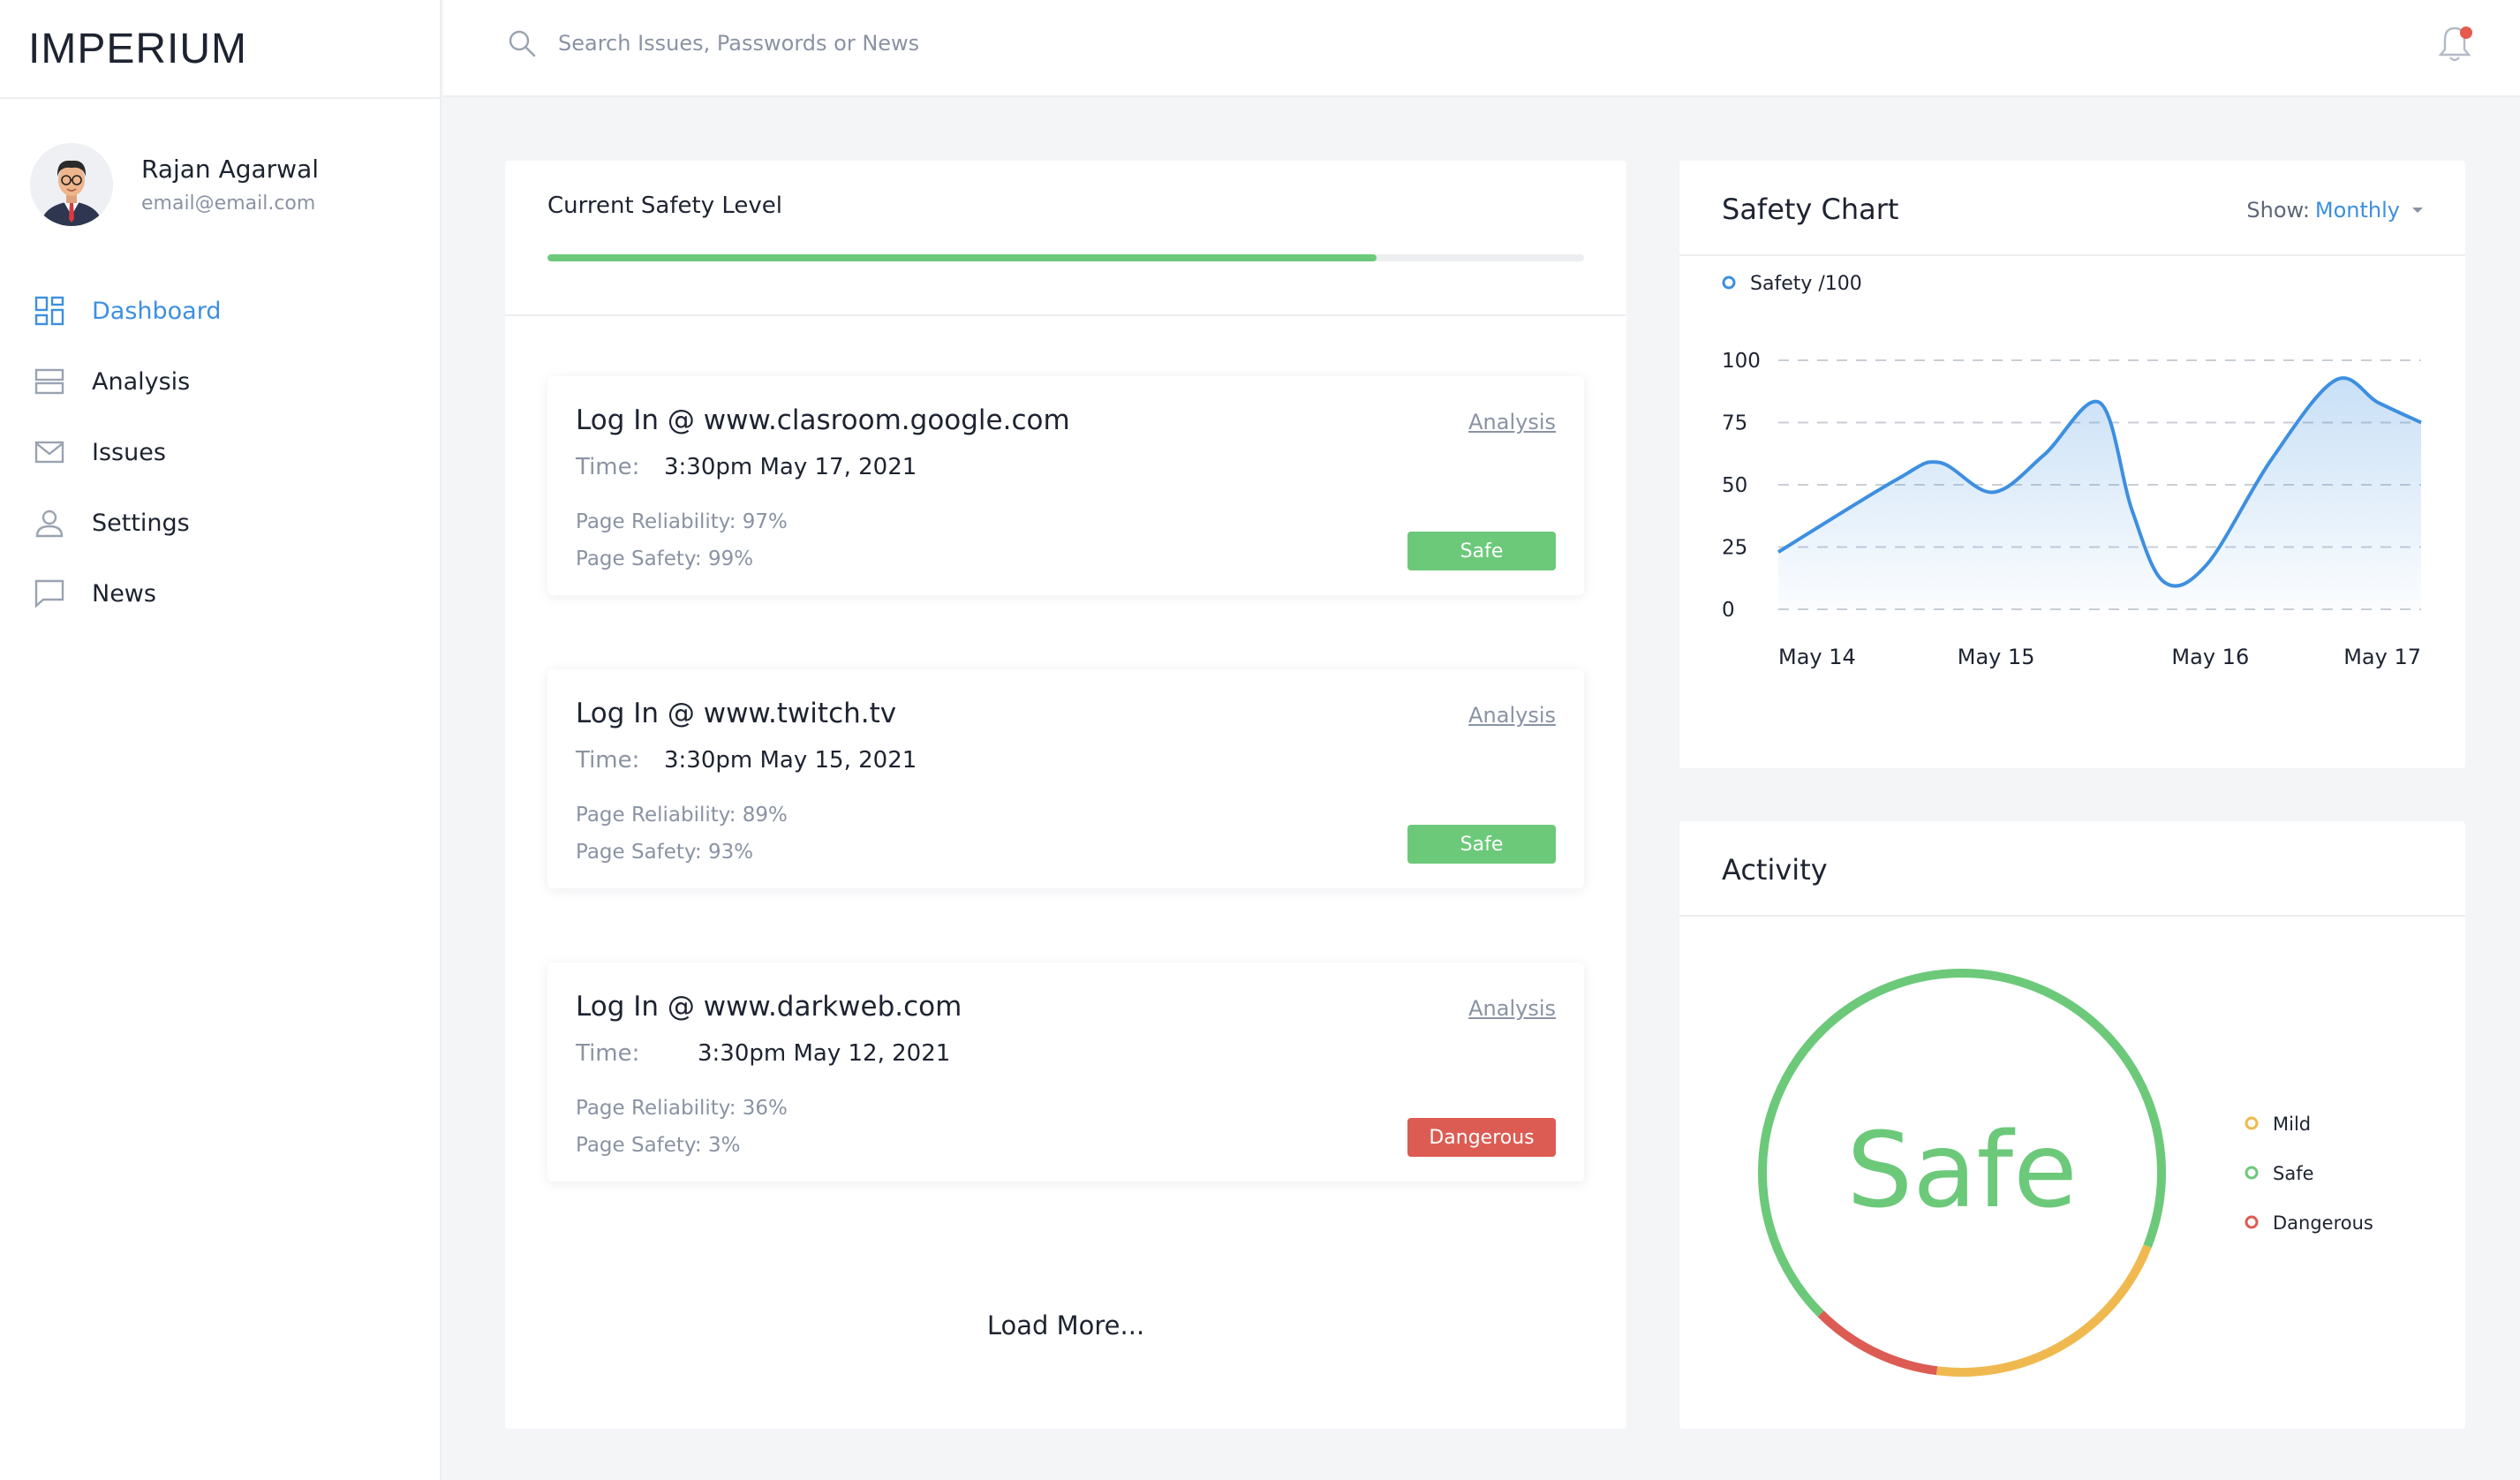 The image size is (2520, 1480). I want to click on chat-icon, so click(49, 593).